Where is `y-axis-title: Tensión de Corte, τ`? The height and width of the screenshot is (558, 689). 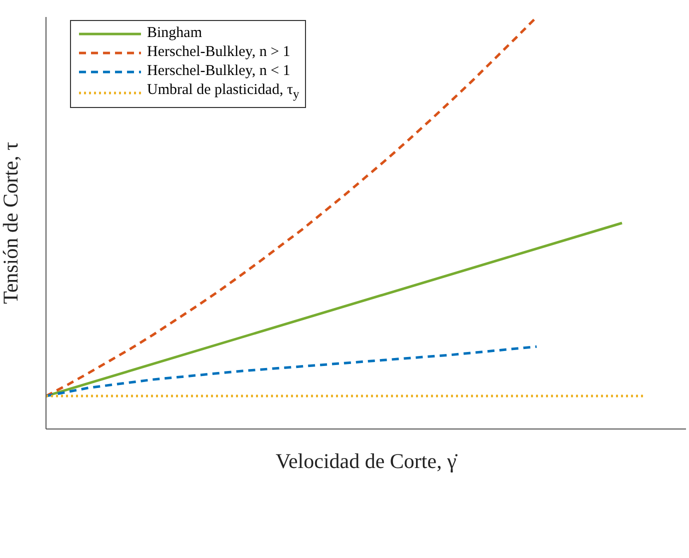 y-axis-title: Tensión de Corte, τ is located at coordinates (11, 223).